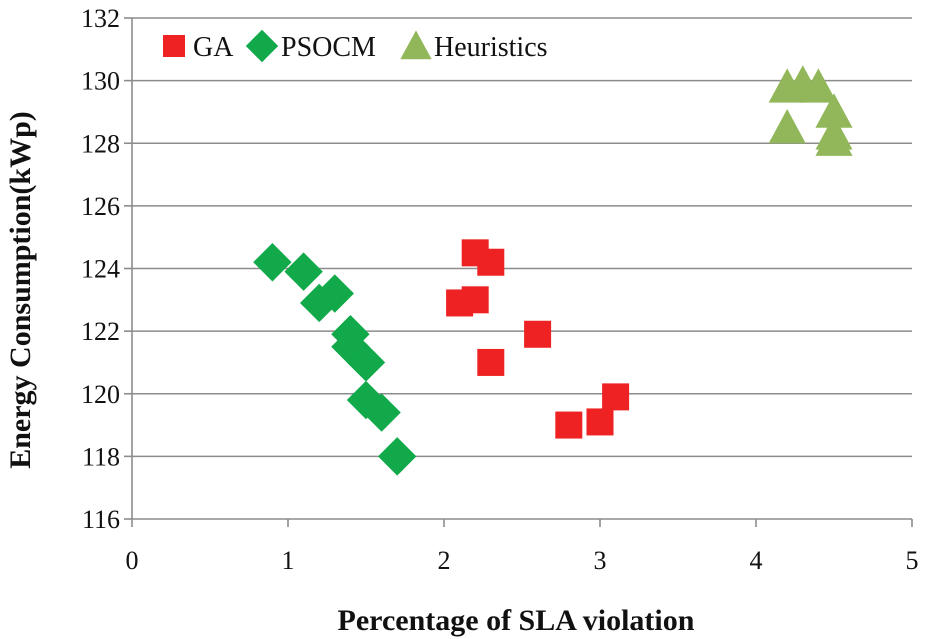 The width and height of the screenshot is (925, 639). What do you see at coordinates (444, 560) in the screenshot?
I see `x-tick-label: 2` at bounding box center [444, 560].